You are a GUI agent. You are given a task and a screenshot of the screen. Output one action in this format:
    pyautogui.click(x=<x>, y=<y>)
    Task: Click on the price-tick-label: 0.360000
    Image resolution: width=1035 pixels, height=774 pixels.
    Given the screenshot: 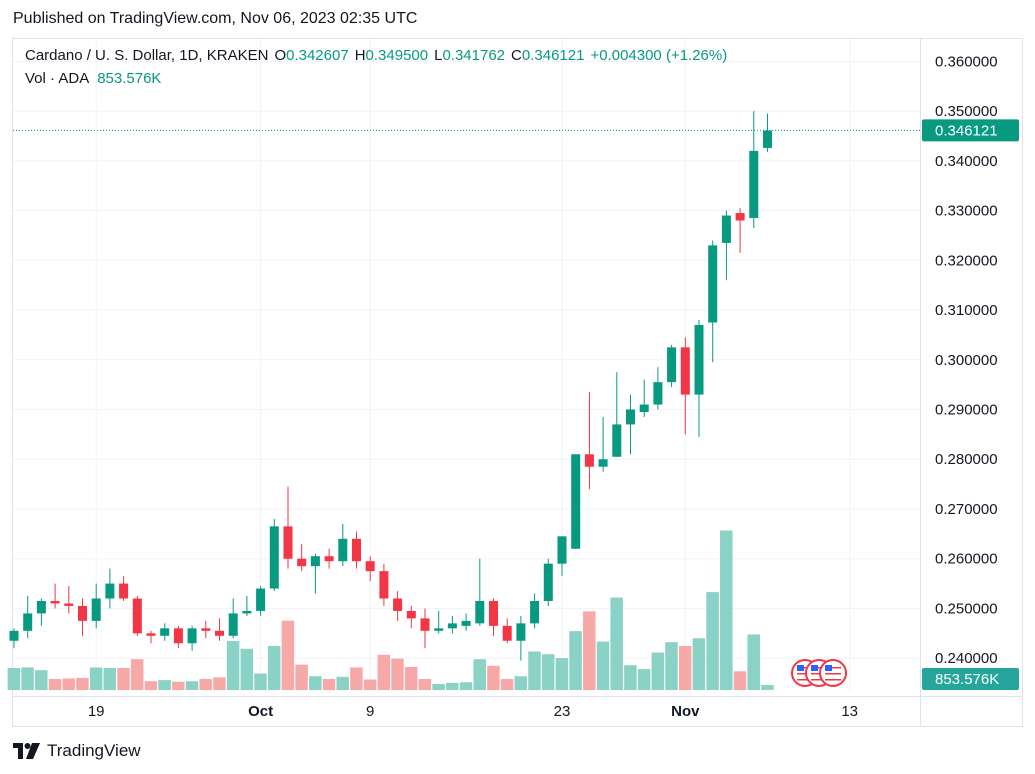 What is the action you would take?
    pyautogui.click(x=966, y=61)
    